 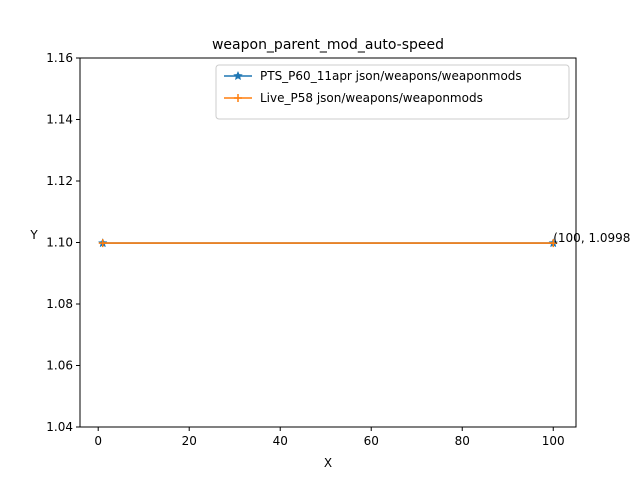 What do you see at coordinates (59, 304) in the screenshot?
I see `y-tick-label: 1.08` at bounding box center [59, 304].